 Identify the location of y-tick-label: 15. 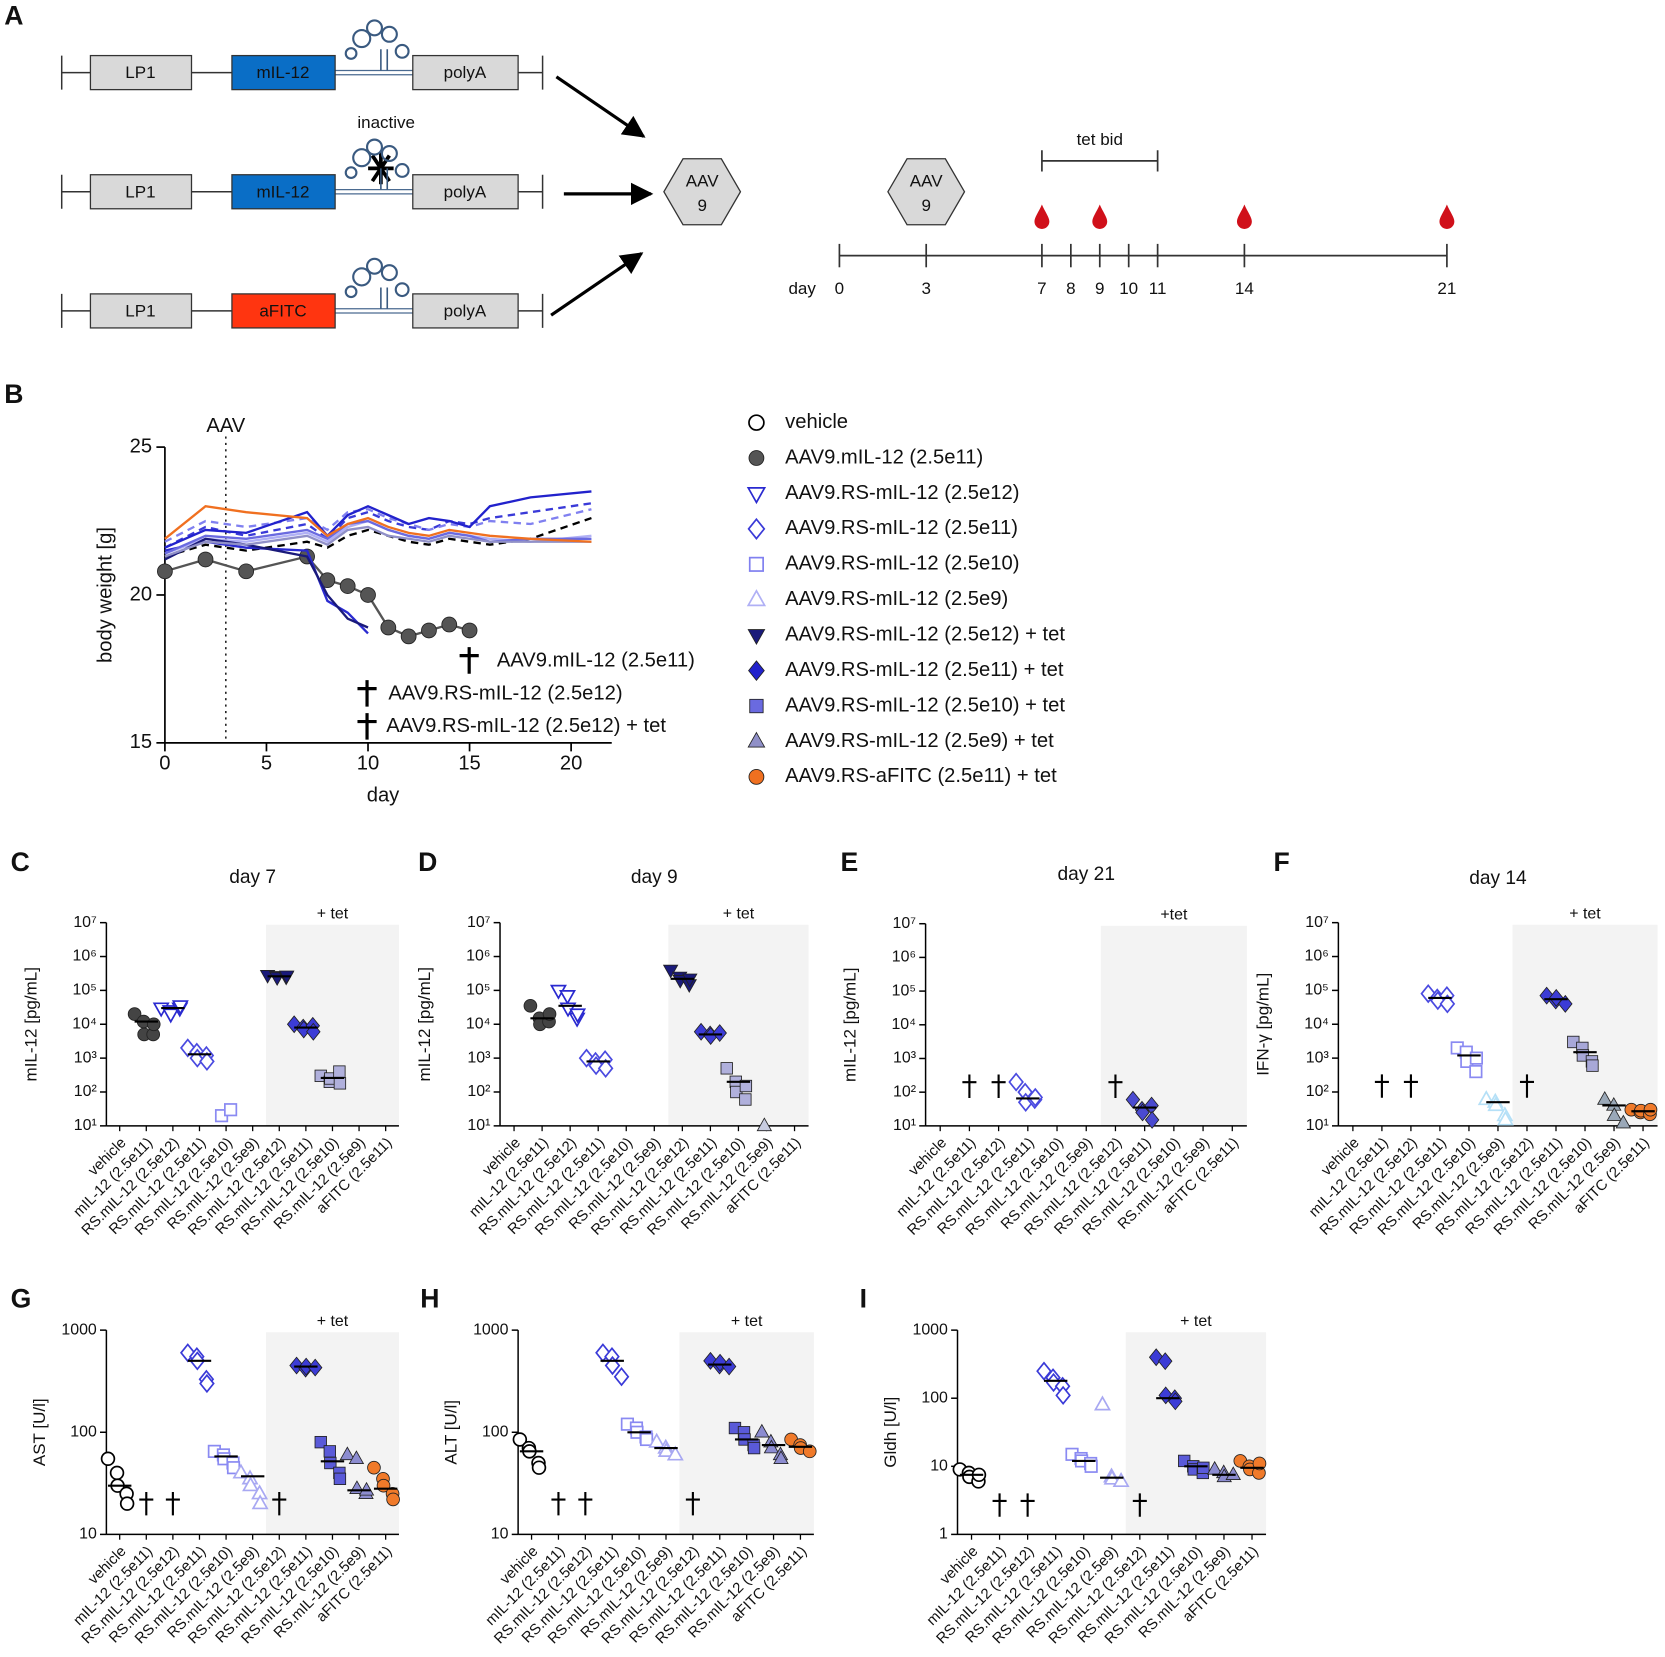
(141, 742).